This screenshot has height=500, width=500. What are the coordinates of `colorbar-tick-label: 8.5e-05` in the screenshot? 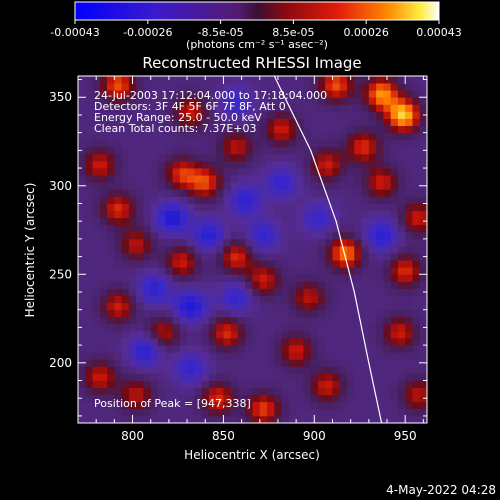 It's located at (293, 32).